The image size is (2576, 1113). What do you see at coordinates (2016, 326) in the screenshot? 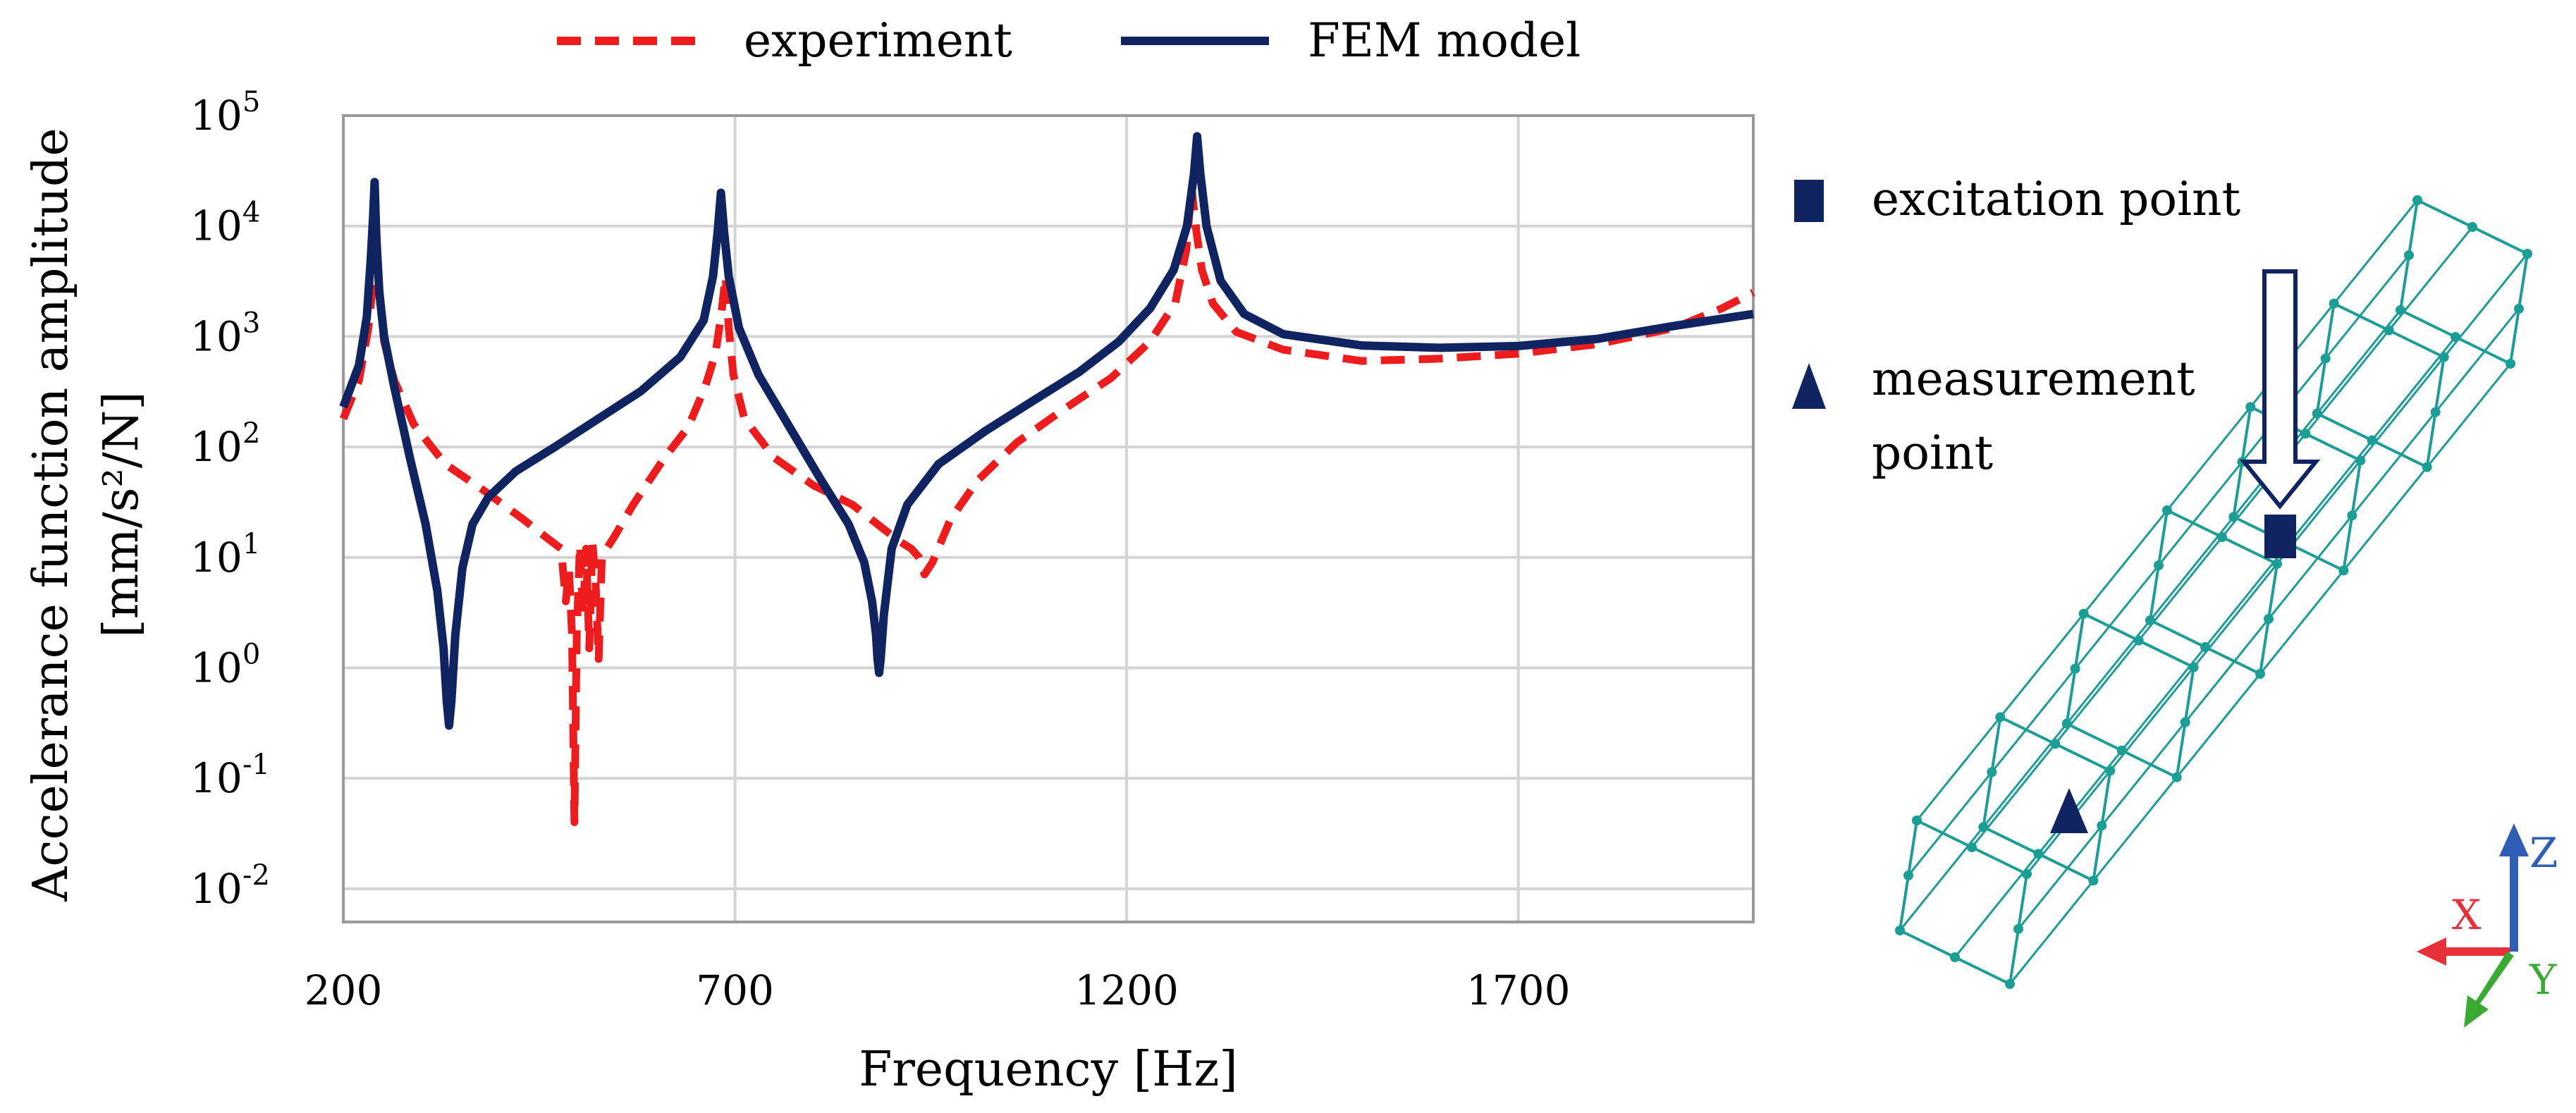
I see `side-legend: excitation point measurement point` at bounding box center [2016, 326].